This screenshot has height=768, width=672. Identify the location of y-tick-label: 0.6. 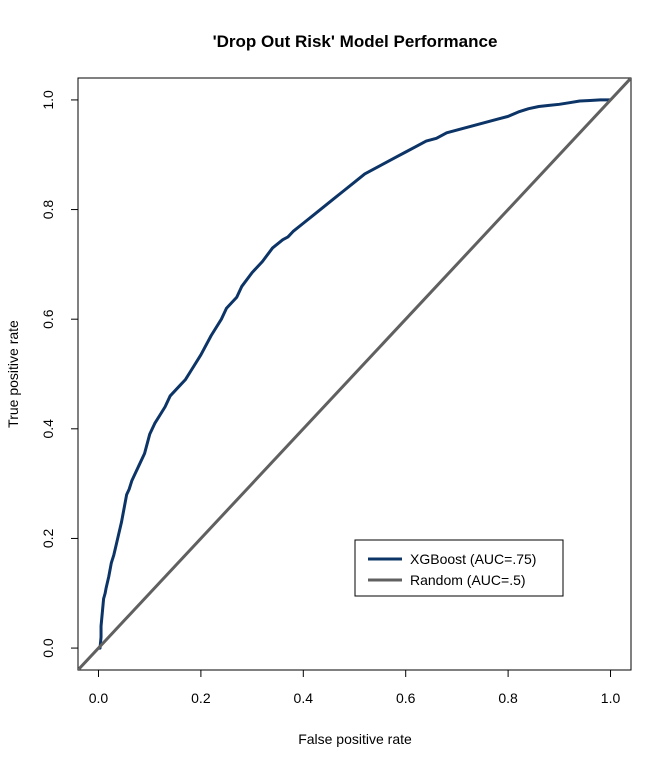
(48, 319).